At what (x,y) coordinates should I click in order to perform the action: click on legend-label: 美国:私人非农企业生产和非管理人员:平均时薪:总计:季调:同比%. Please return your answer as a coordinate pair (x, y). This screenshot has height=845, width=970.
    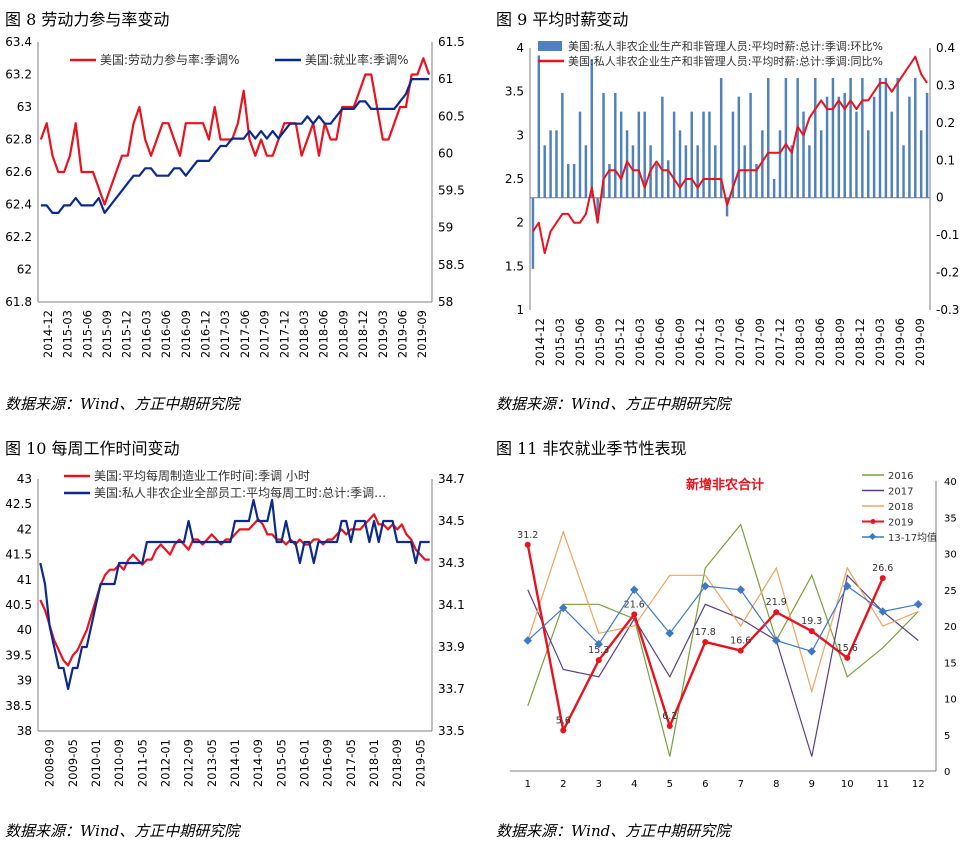
    Looking at the image, I should click on (725, 61).